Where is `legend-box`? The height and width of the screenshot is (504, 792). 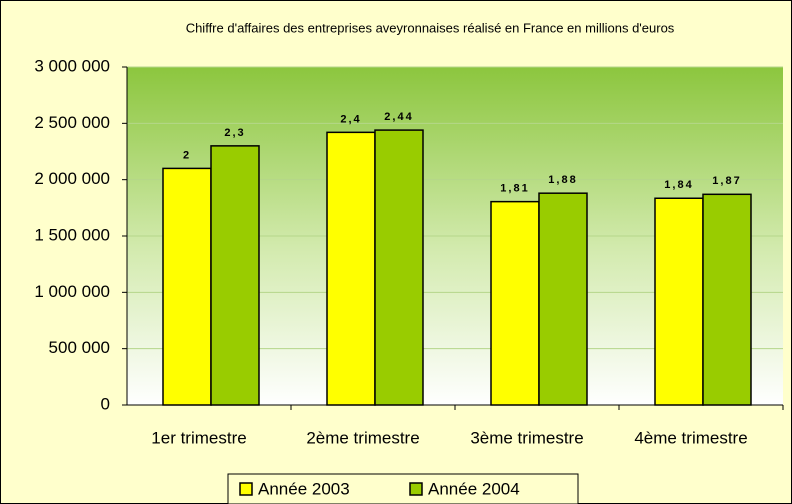
legend-box is located at coordinates (403, 488).